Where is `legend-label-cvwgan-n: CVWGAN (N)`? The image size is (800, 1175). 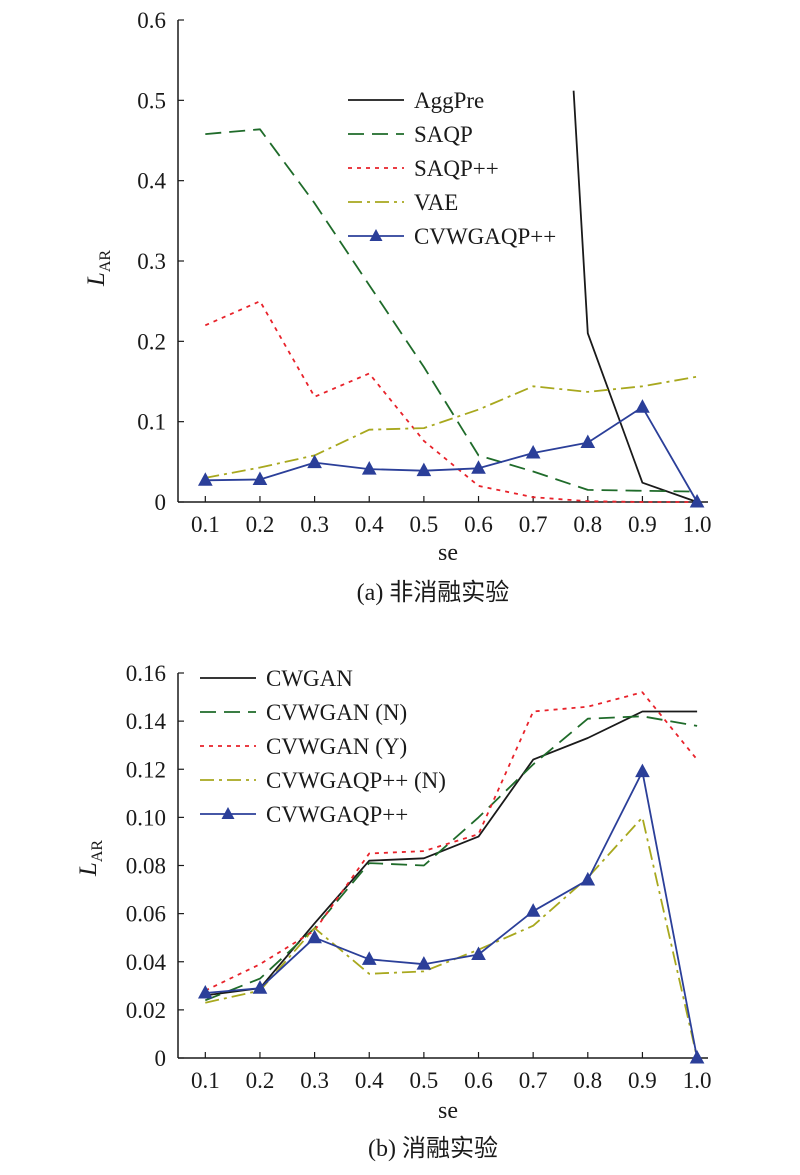 legend-label-cvwgan-n: CVWGAN (N) is located at coordinates (336, 712).